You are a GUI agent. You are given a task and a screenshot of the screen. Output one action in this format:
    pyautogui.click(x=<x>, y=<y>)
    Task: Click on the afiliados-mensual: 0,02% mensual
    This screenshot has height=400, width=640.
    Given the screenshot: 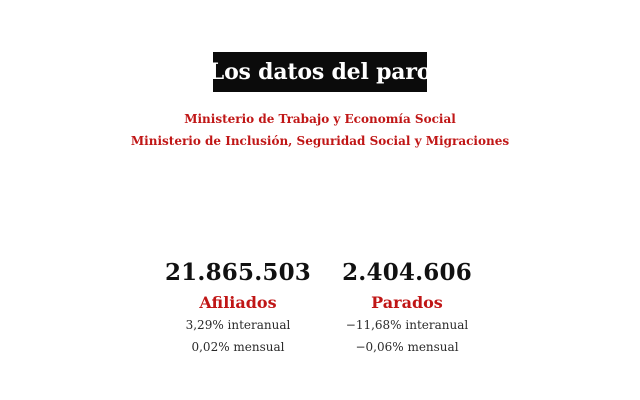 What is the action you would take?
    pyautogui.click(x=238, y=347)
    